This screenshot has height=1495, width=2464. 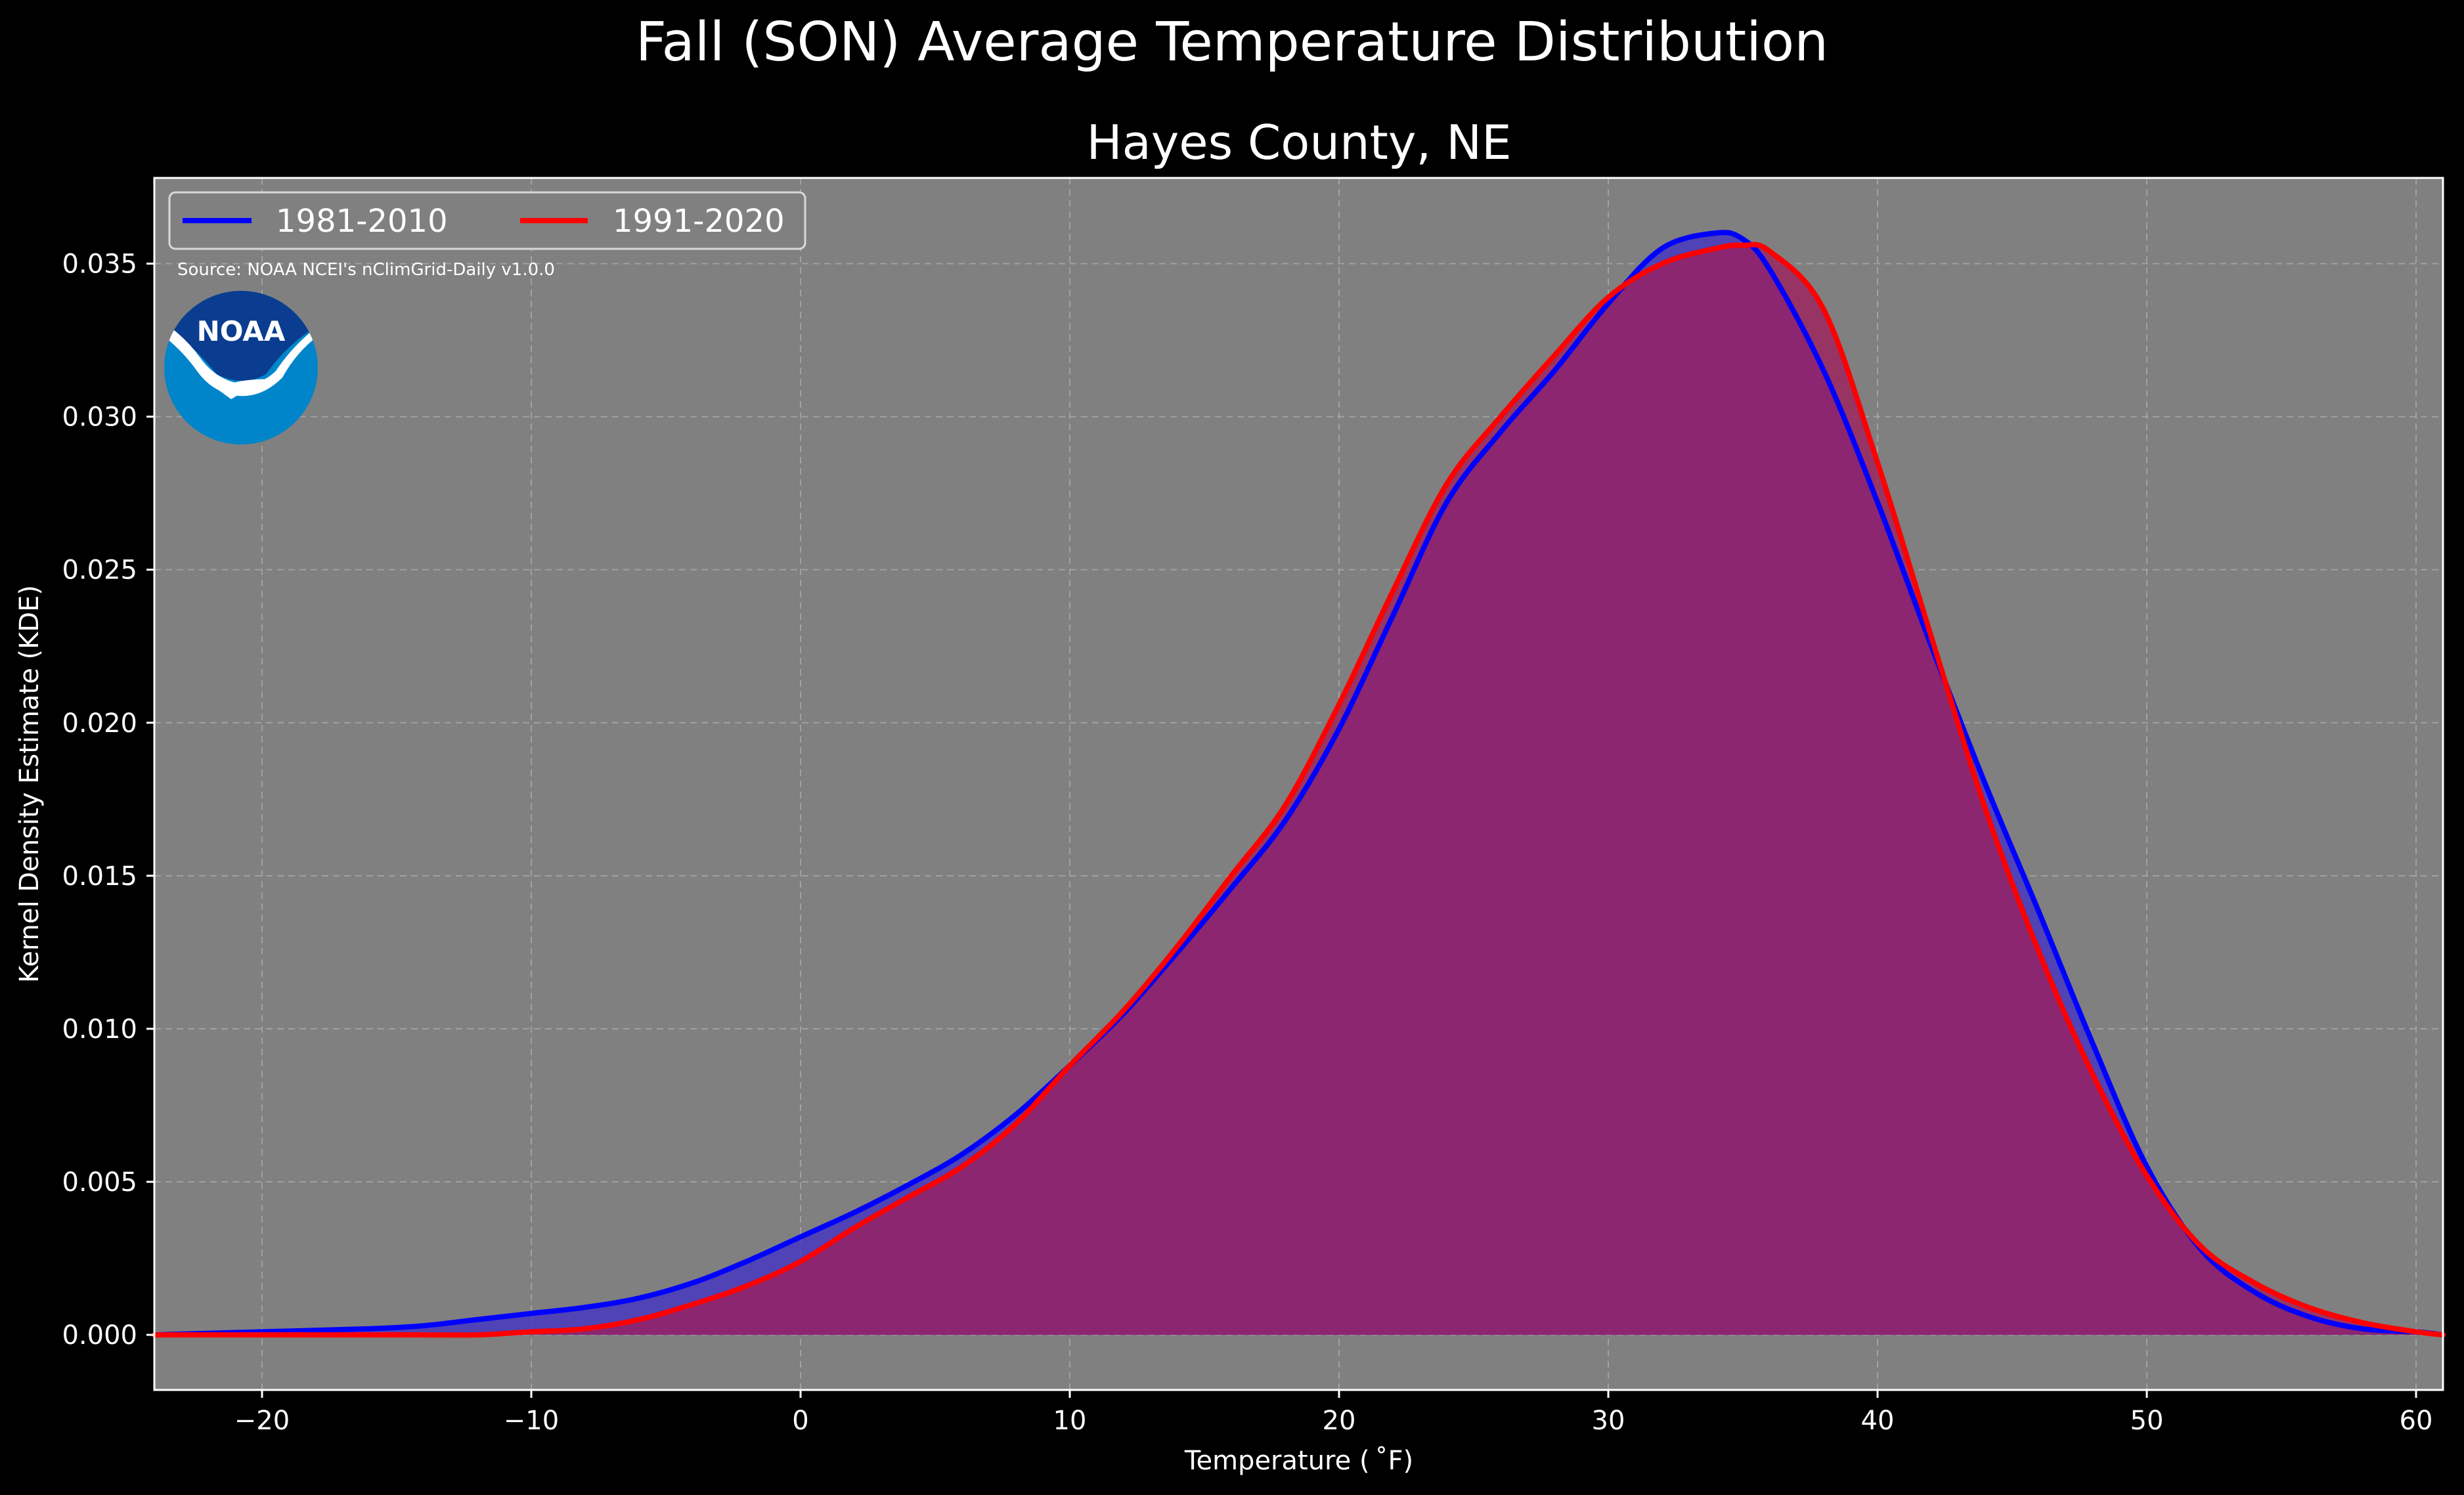 What do you see at coordinates (1878, 1421) in the screenshot?
I see `x-tick-label: 40` at bounding box center [1878, 1421].